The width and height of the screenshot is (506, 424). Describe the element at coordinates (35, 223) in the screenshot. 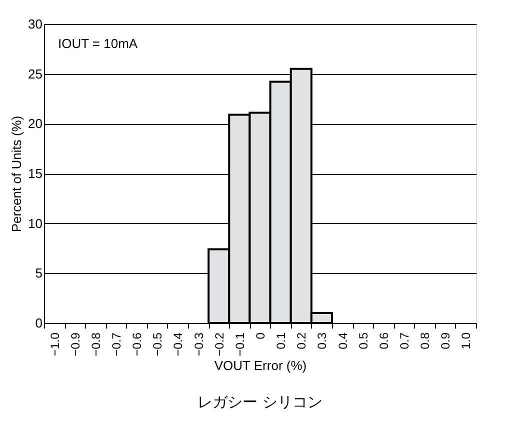

I see `y-tick-label: 10` at that location.